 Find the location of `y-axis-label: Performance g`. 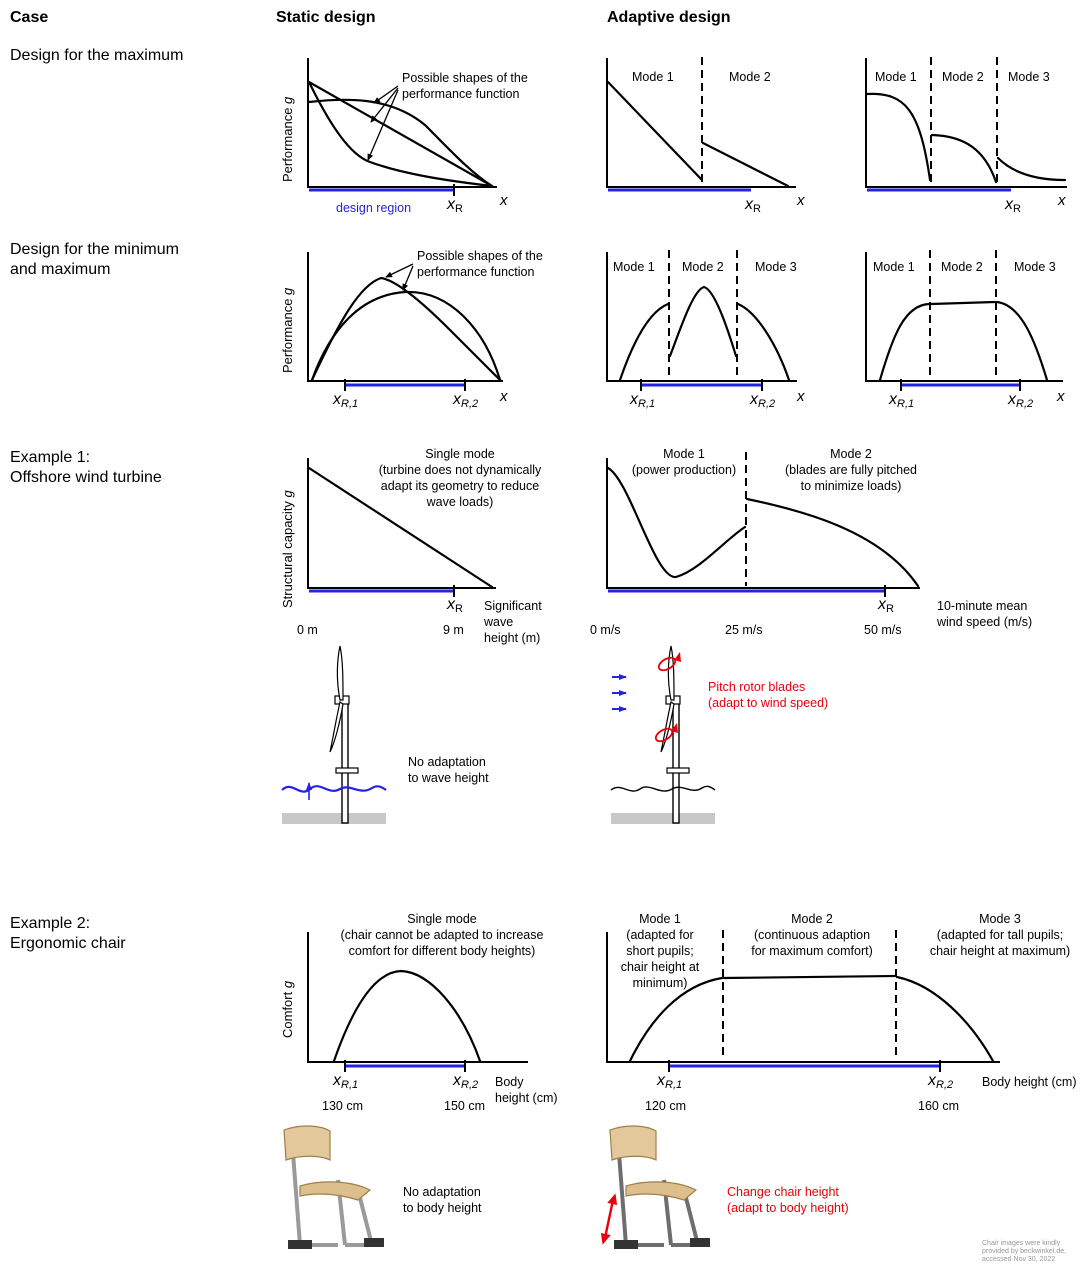

y-axis-label: Performance g is located at coordinates (287, 139).